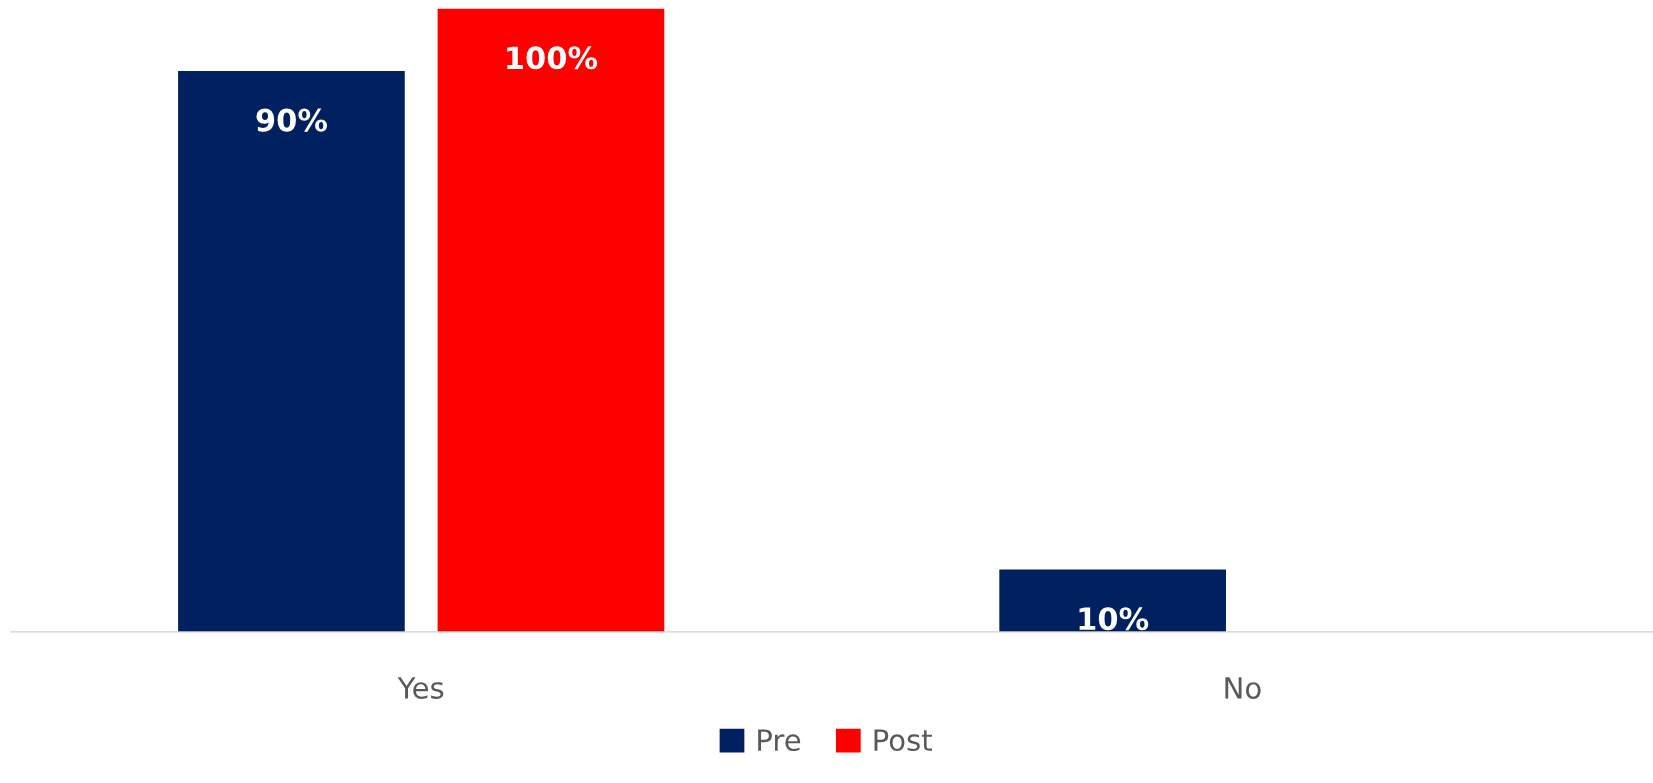 This screenshot has width=1653, height=783. I want to click on data-label: 10%, so click(1114, 619).